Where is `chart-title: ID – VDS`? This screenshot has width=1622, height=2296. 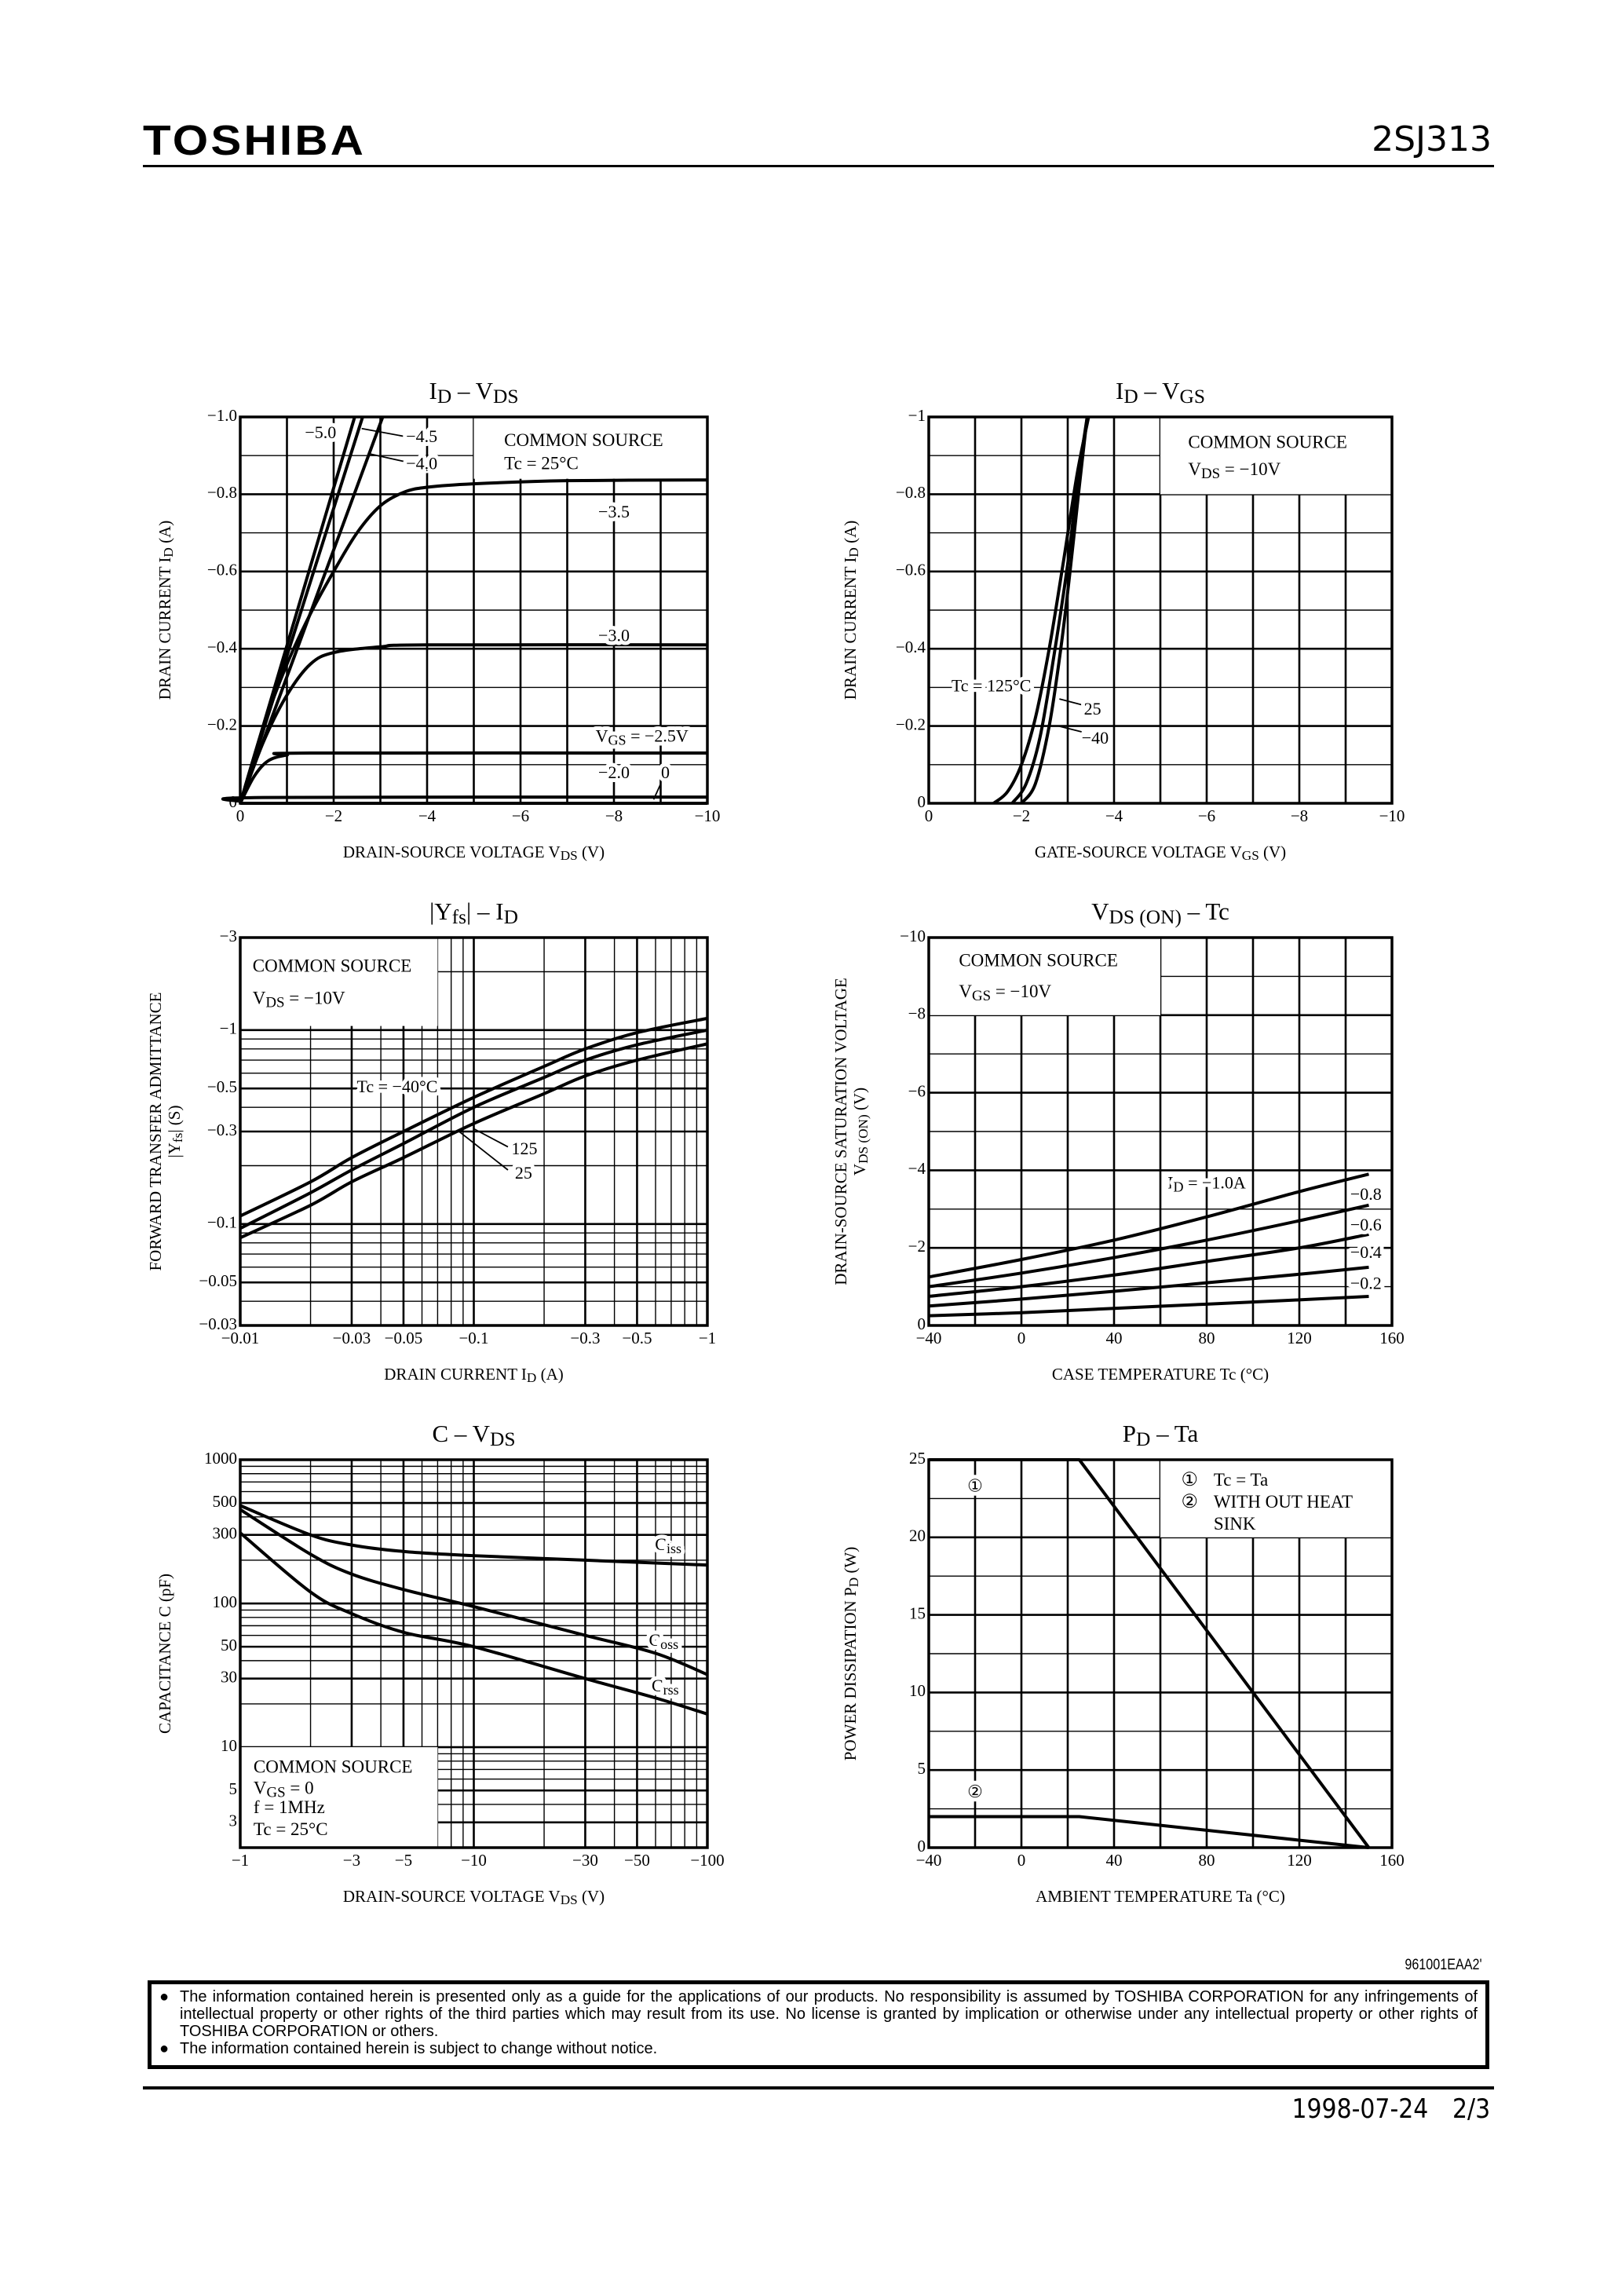
chart-title: ID – VDS is located at coordinates (474, 393).